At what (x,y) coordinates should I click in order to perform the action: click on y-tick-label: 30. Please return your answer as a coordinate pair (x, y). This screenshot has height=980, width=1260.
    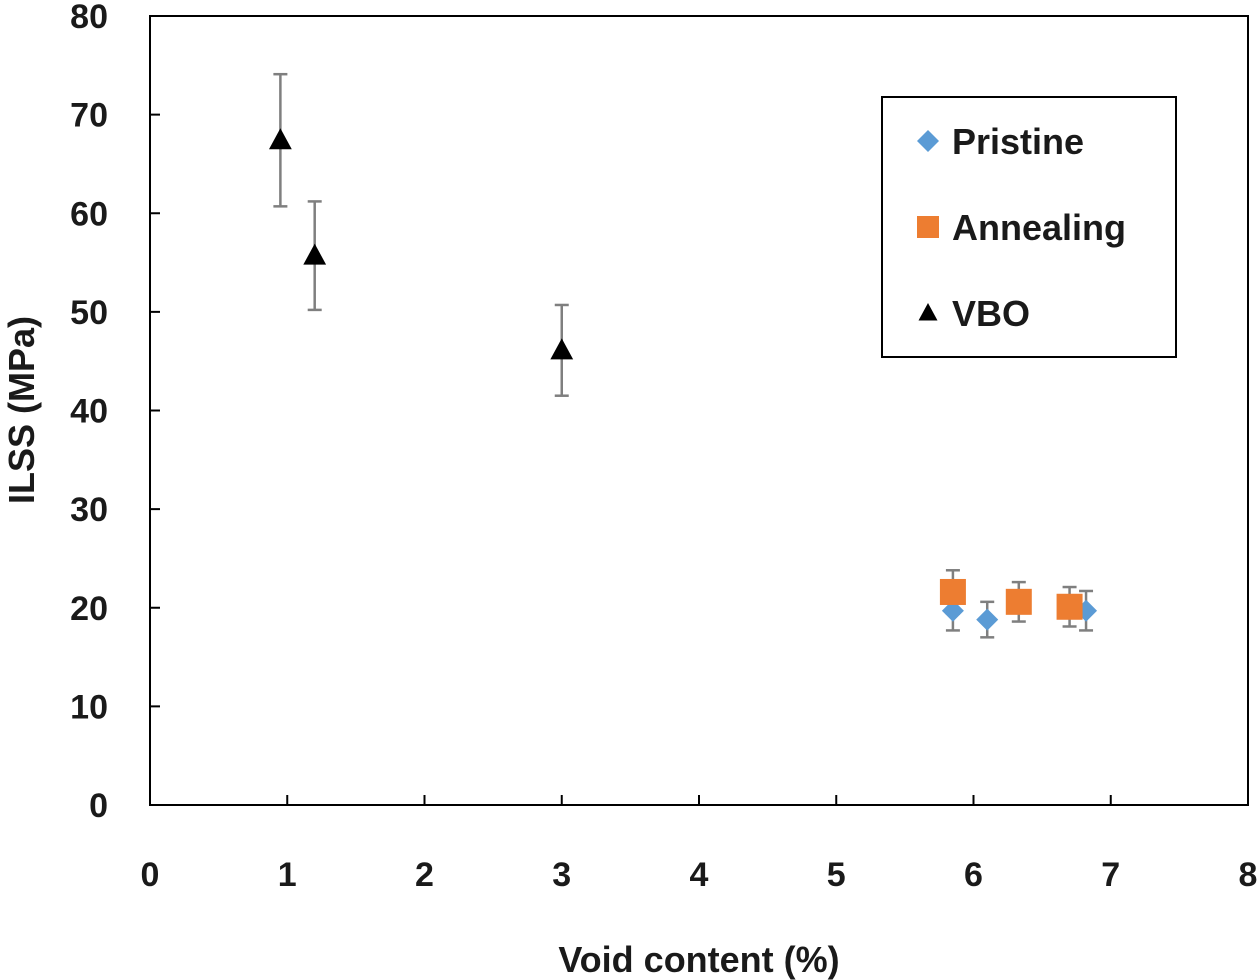
    Looking at the image, I should click on (89, 510).